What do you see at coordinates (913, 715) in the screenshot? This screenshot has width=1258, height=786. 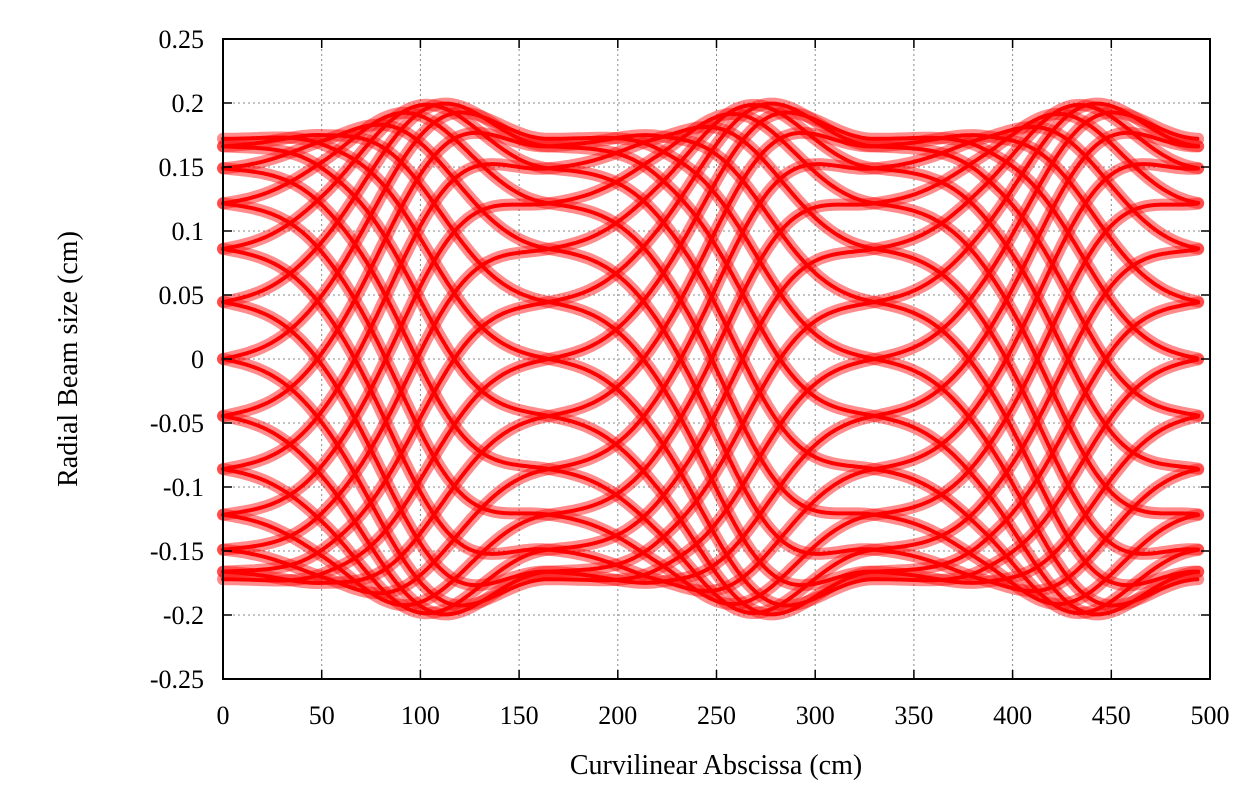 I see `x-tick-label: 350` at bounding box center [913, 715].